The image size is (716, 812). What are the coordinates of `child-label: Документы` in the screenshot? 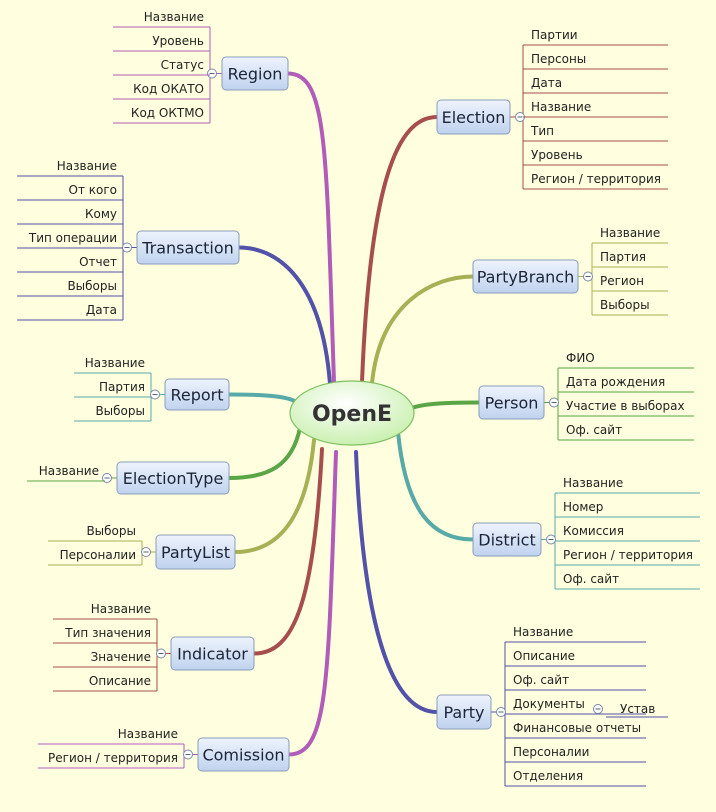 It's located at (549, 704).